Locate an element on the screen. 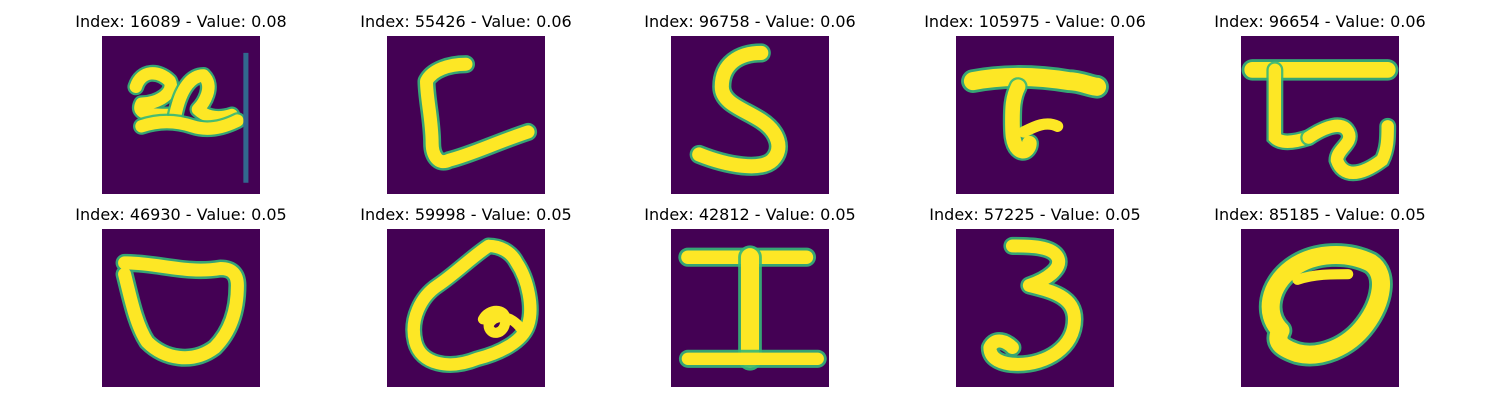 Image resolution: width=1500 pixels, height=400 pixels. grid-cell-8: Index: 42812 - Value: 0.05 is located at coordinates (750, 296).